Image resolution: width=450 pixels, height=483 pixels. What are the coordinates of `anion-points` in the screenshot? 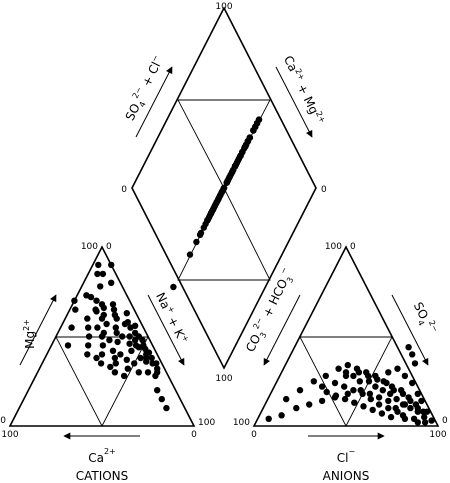 It's located at (350, 385).